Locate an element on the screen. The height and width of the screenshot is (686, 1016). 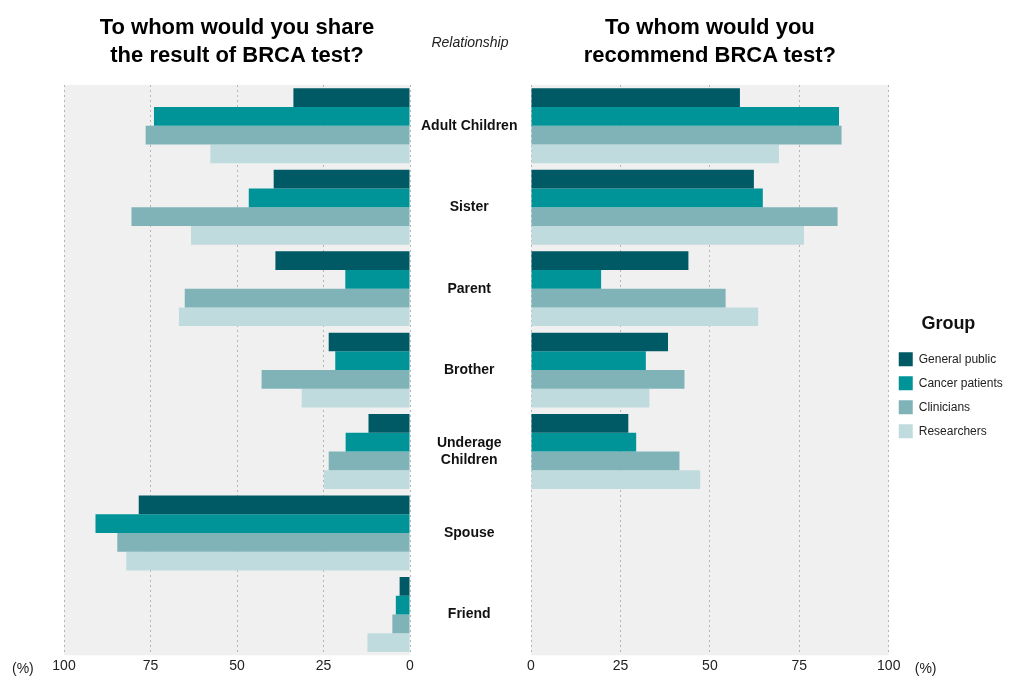
legend-label: Clinicians is located at coordinates (944, 406).